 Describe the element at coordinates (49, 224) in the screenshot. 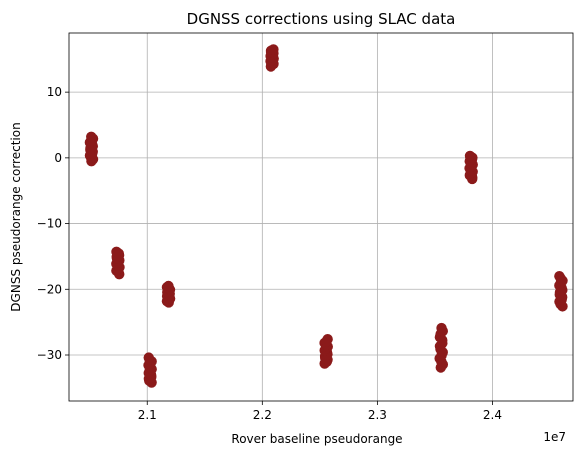

I see `y-tick-label: −10` at that location.